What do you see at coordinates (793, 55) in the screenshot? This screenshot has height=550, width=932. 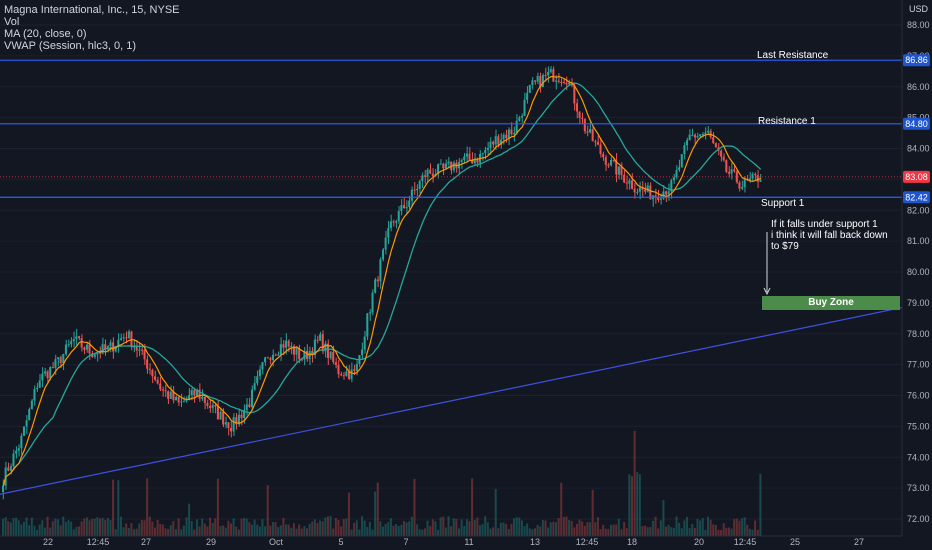 I see `last-resistance-label: Last Resistance` at bounding box center [793, 55].